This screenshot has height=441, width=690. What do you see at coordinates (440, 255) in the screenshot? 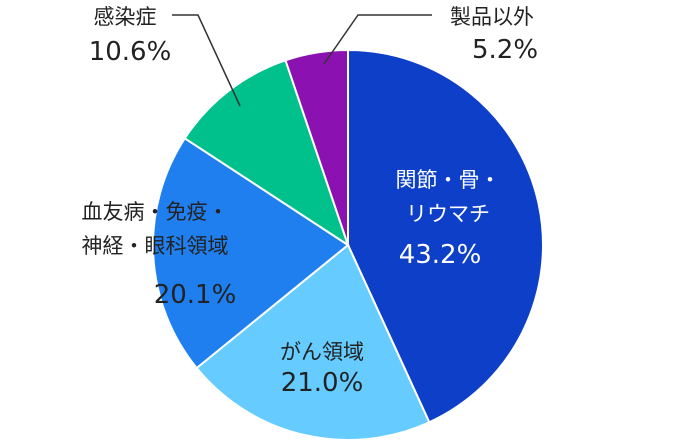
I see `value-label: 43.2%` at bounding box center [440, 255].